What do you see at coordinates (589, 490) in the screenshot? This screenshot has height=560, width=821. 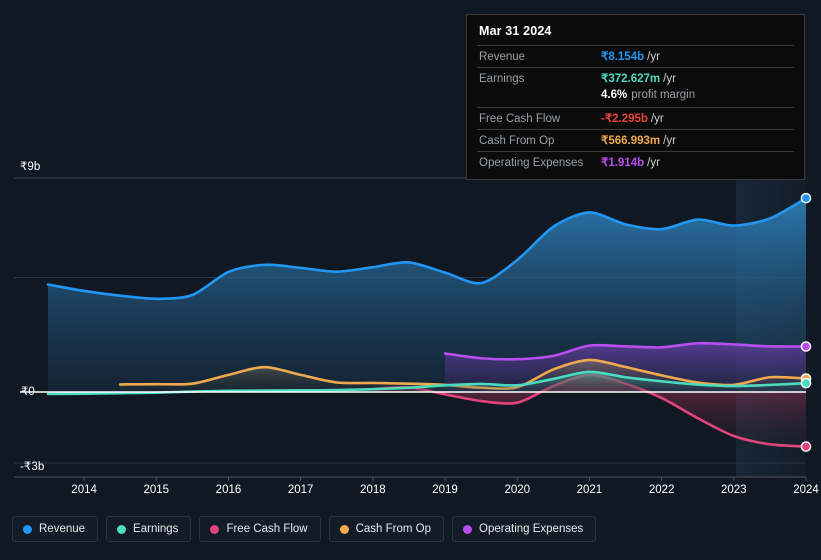 I see `x-axis-tick-2021: 2021` at bounding box center [589, 490].